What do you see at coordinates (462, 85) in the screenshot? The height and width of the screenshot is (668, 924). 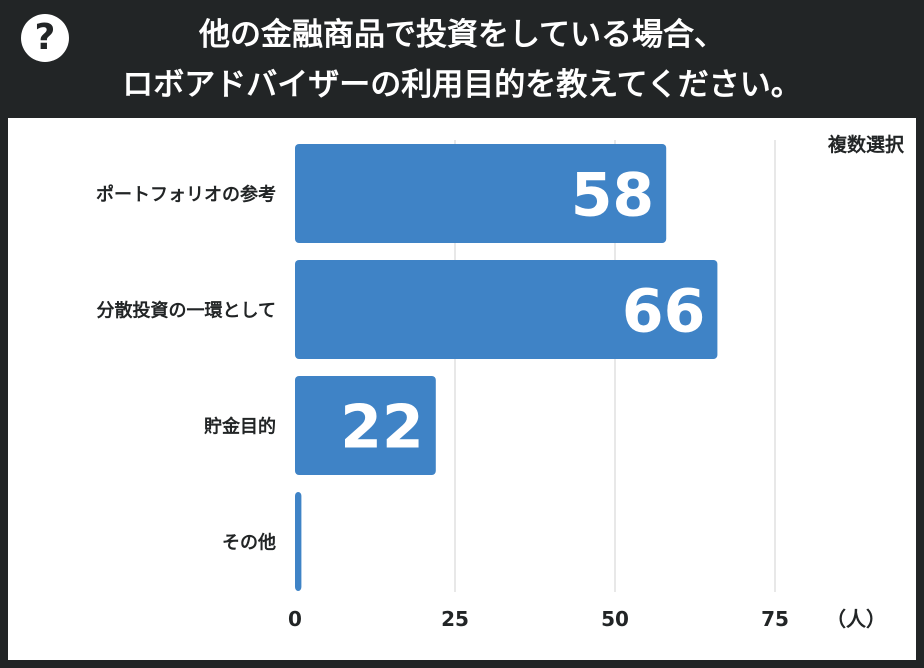 I see `title-line-2: ロボアドバイザーの利用目的を教えてください。` at bounding box center [462, 85].